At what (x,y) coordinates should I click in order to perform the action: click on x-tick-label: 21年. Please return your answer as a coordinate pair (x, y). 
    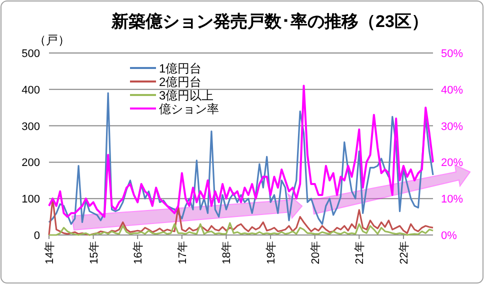
    Looking at the image, I should click on (360, 252).